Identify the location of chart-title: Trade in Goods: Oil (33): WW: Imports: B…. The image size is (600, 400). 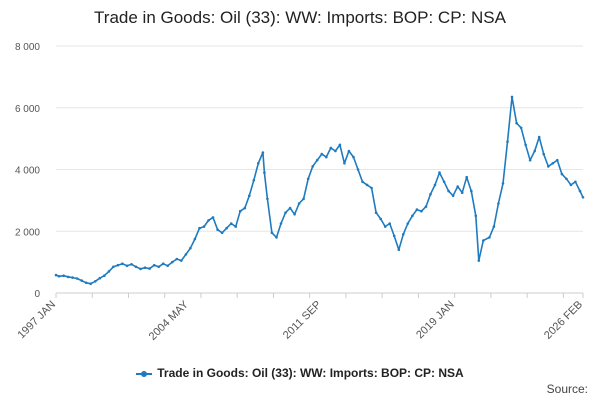
(300, 17).